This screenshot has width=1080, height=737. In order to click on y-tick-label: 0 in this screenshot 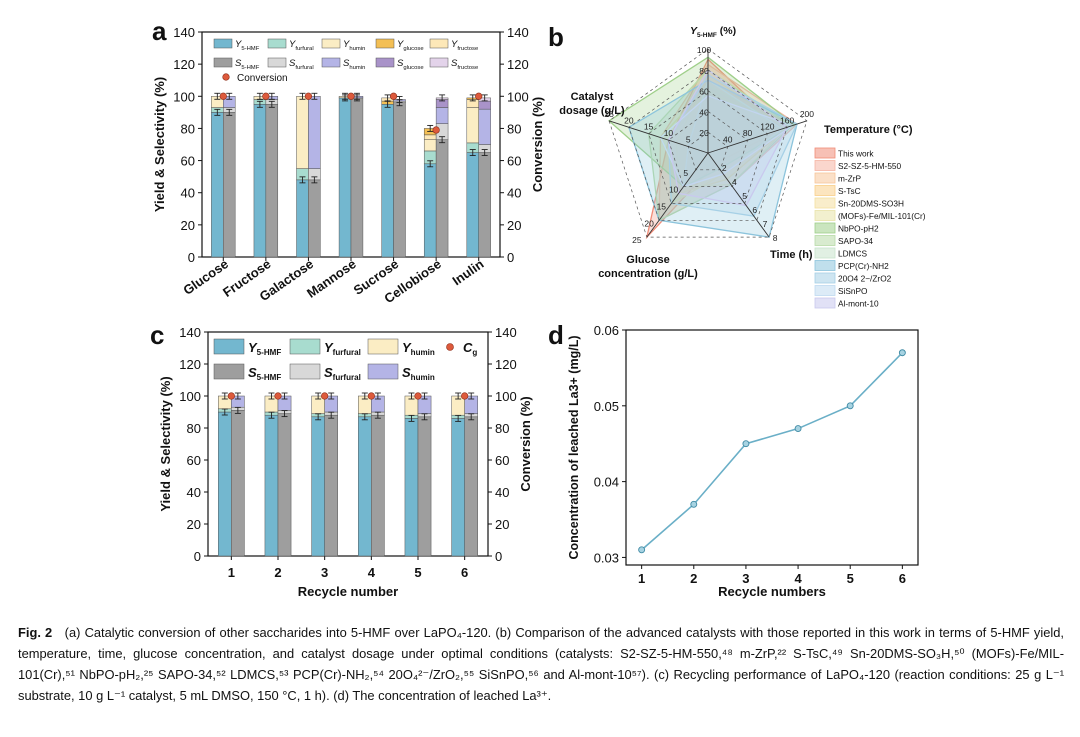, I will do `click(191, 257)`.